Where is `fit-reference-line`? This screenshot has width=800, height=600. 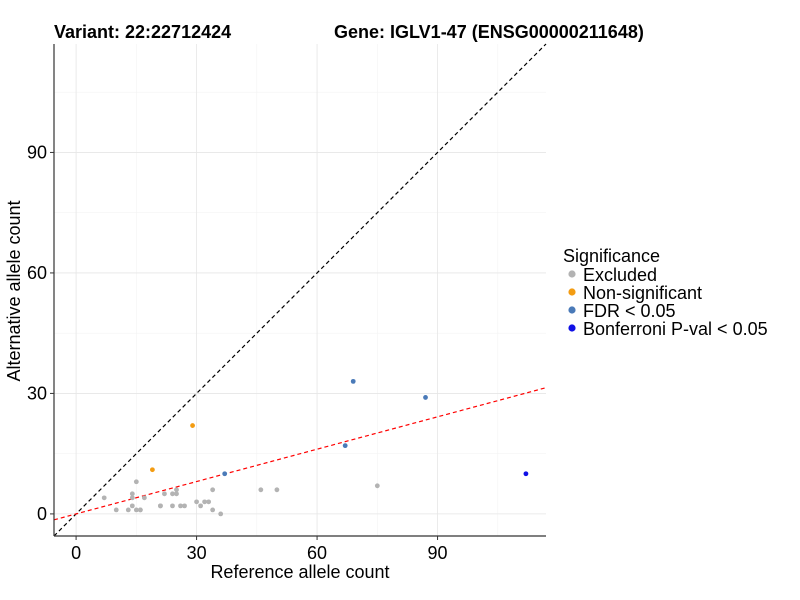
fit-reference-line is located at coordinates (300, 454).